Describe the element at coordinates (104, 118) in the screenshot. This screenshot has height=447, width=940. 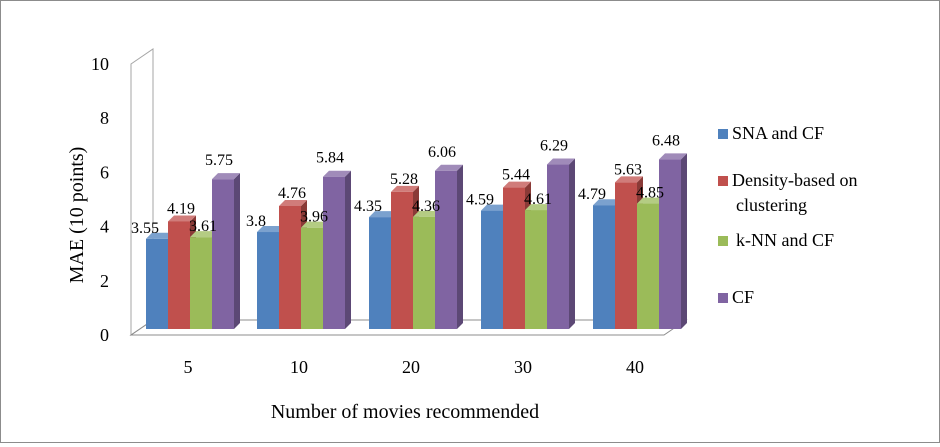
I see `y-tick-label: 8` at that location.